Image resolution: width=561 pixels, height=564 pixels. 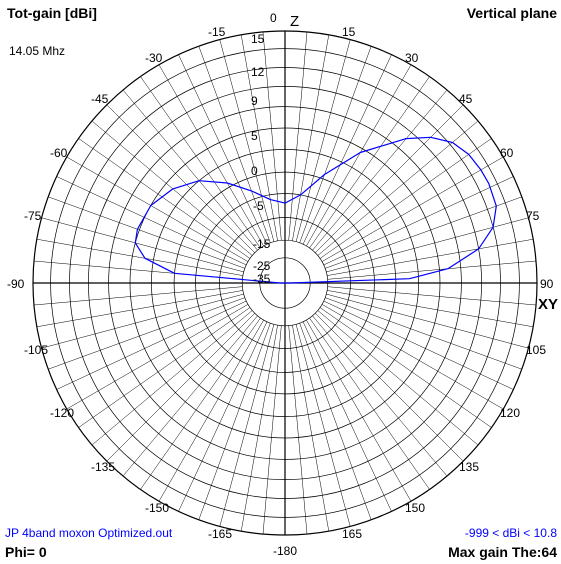 What do you see at coordinates (100, 99) in the screenshot?
I see `angle-label: -45` at bounding box center [100, 99].